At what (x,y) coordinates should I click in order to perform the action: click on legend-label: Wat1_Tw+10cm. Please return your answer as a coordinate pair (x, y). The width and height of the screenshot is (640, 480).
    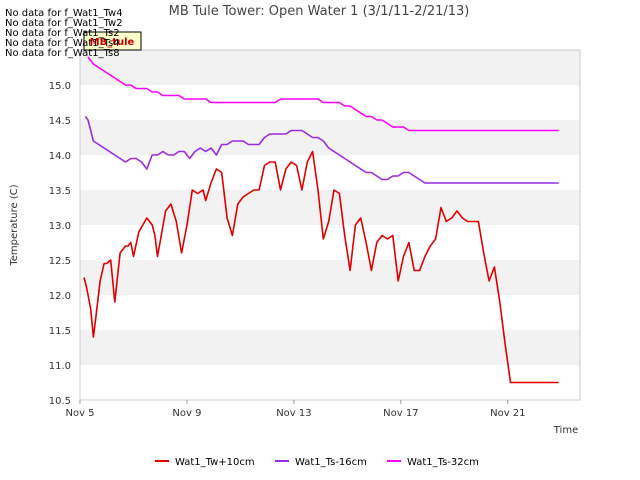
    Looking at the image, I should click on (215, 462).